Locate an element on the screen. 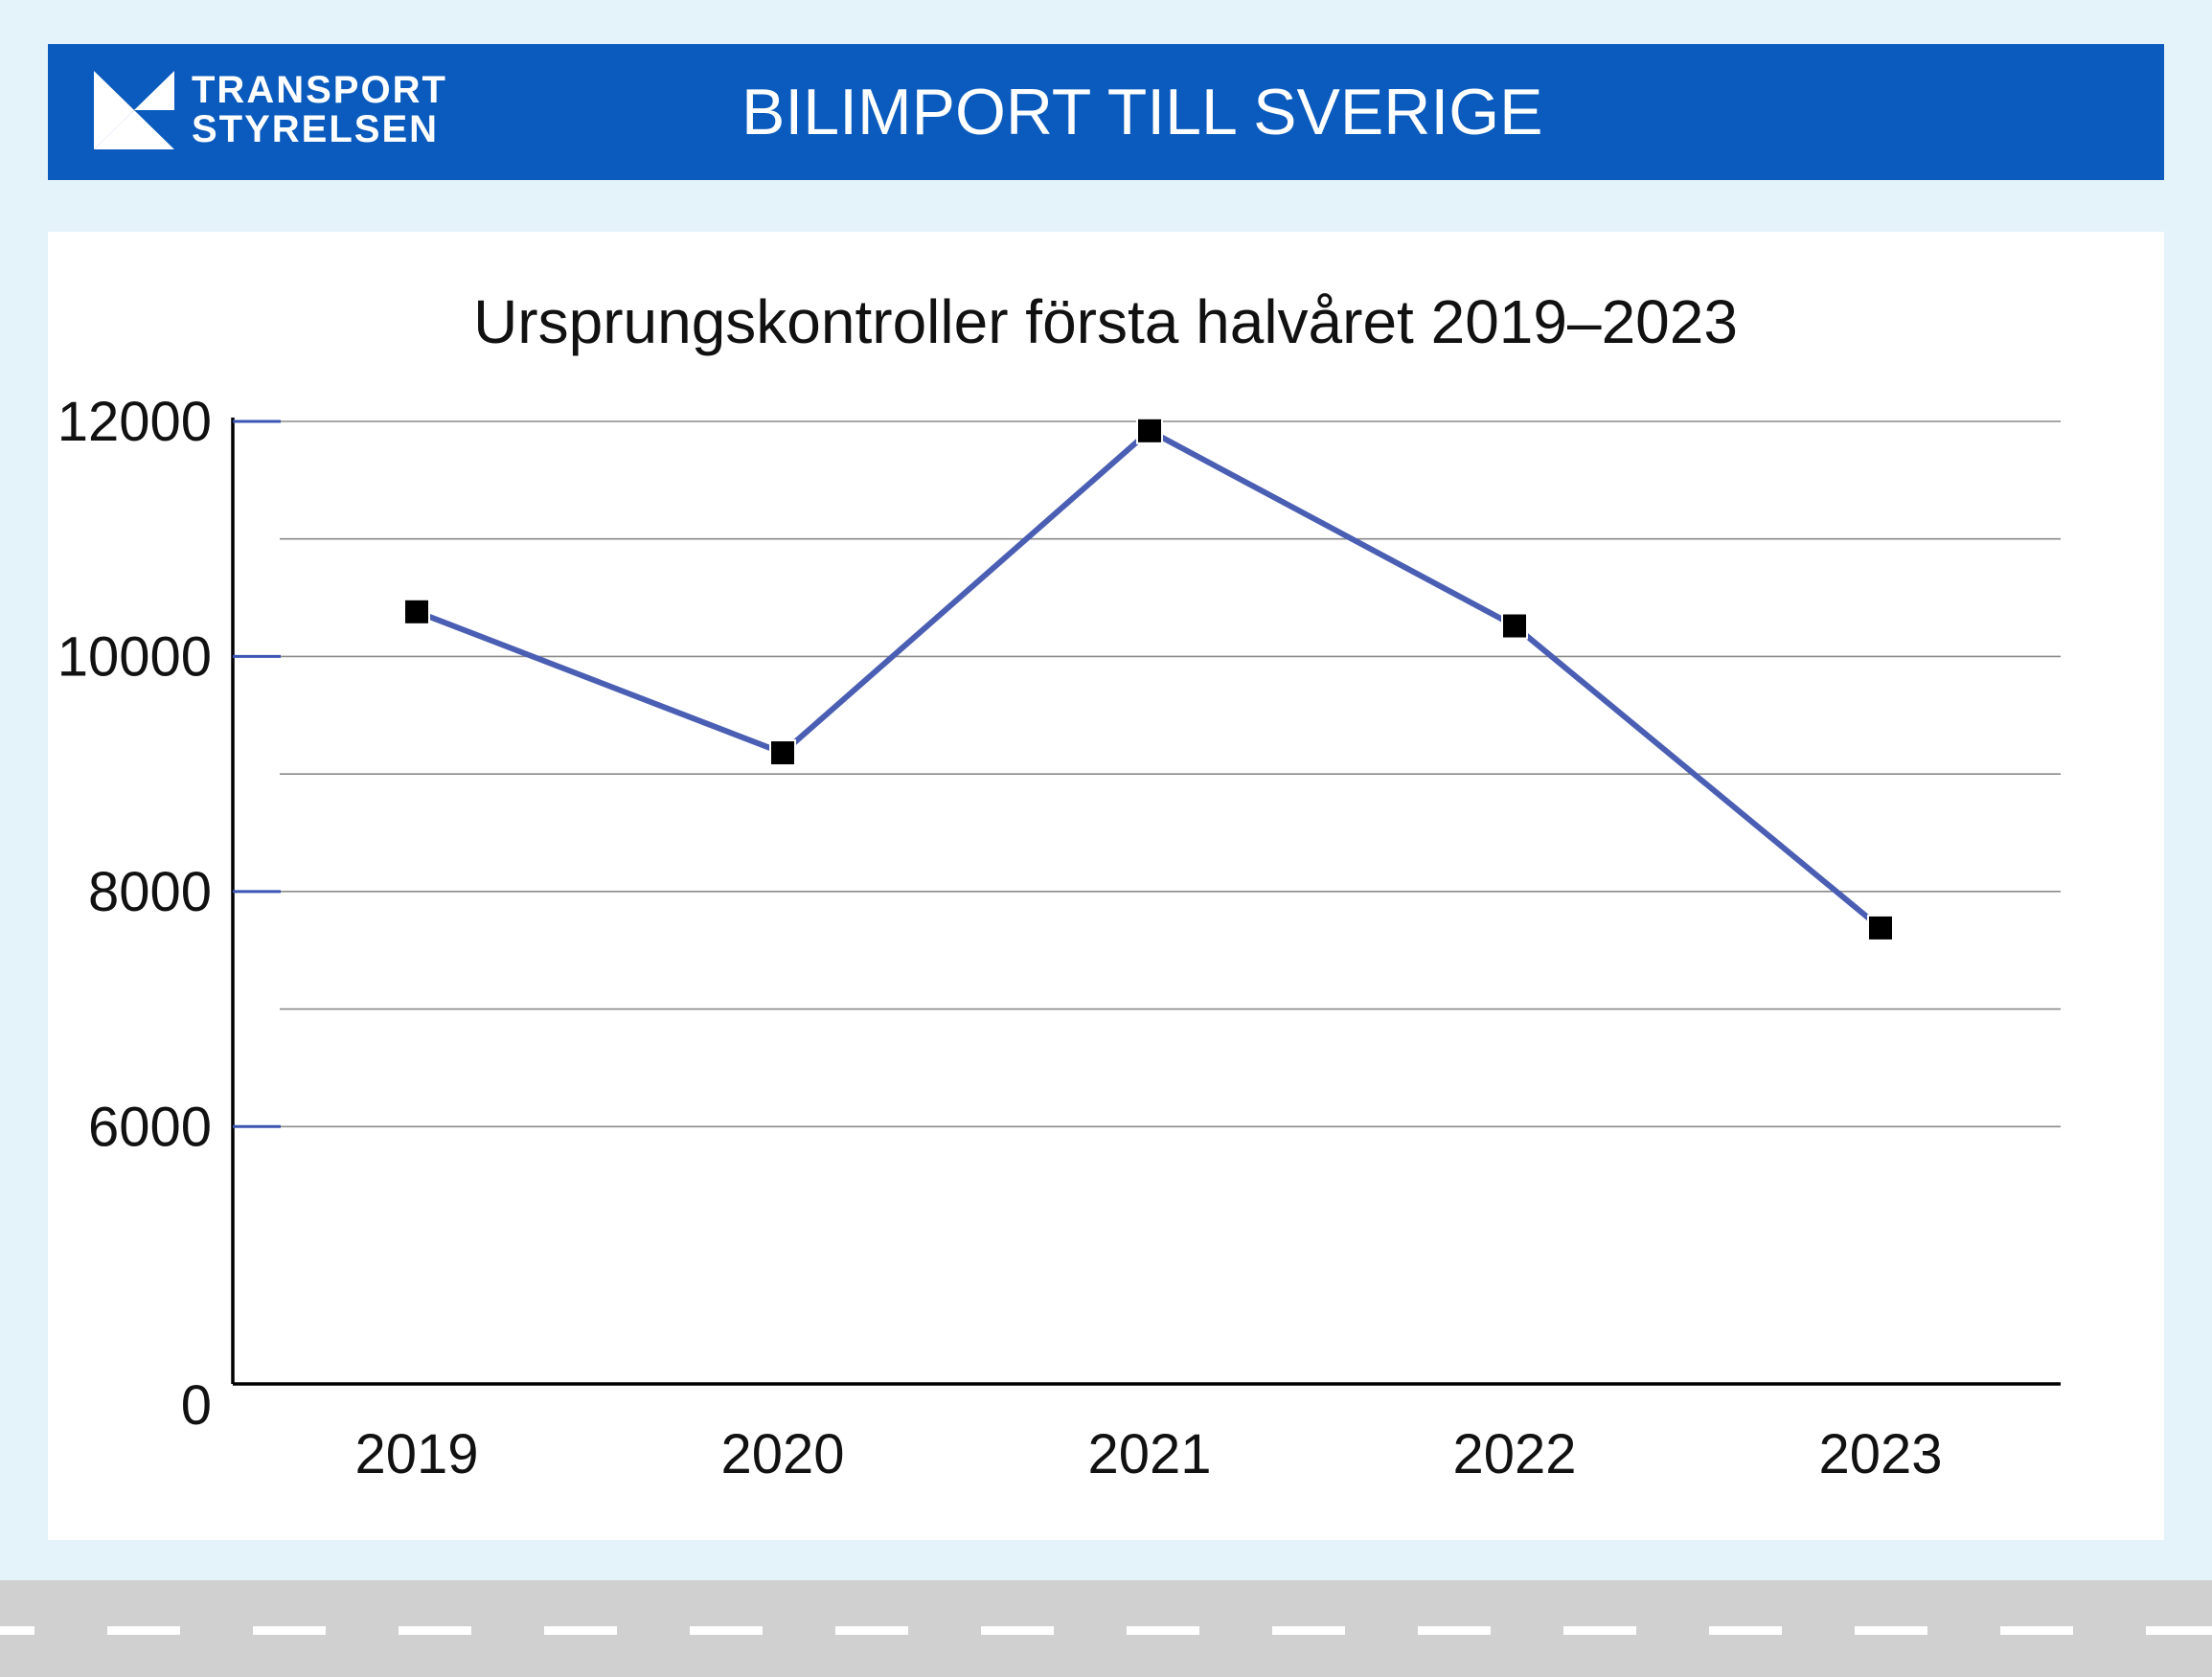  data-point-2019 is located at coordinates (416, 611).